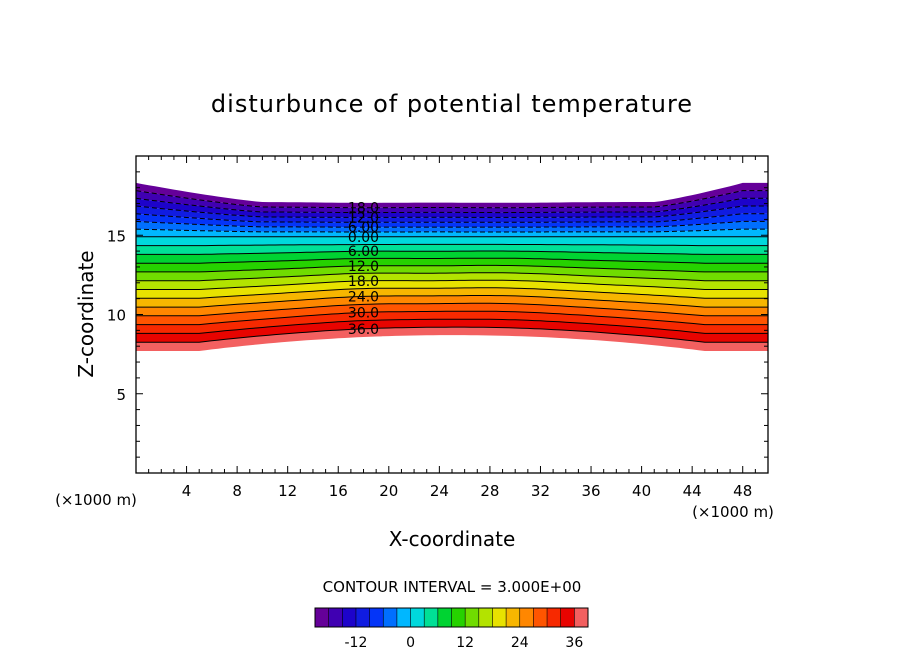 The width and height of the screenshot is (904, 654). Describe the element at coordinates (452, 104) in the screenshot. I see `chart-title: disturbunce of potential temperature` at that location.